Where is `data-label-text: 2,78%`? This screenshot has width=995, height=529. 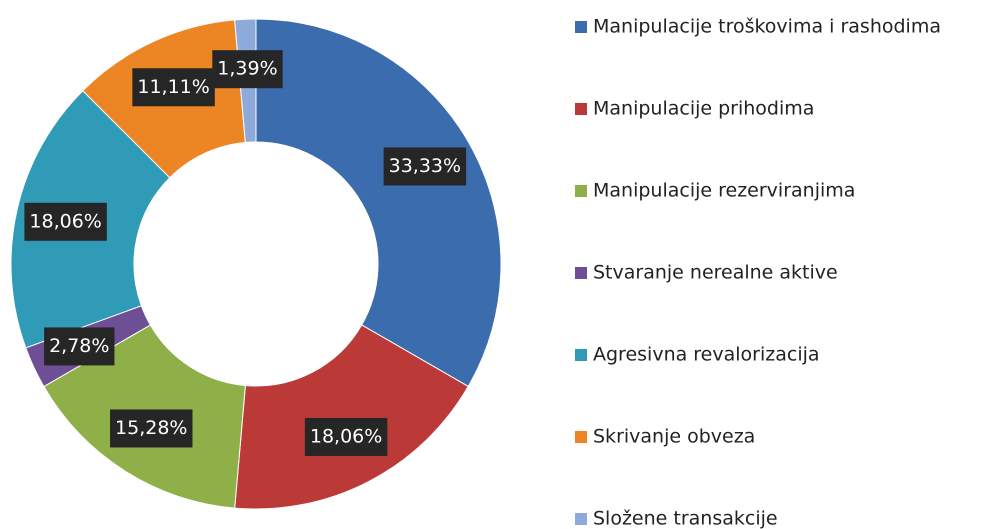
data-label-text: 2,78% is located at coordinates (79, 346).